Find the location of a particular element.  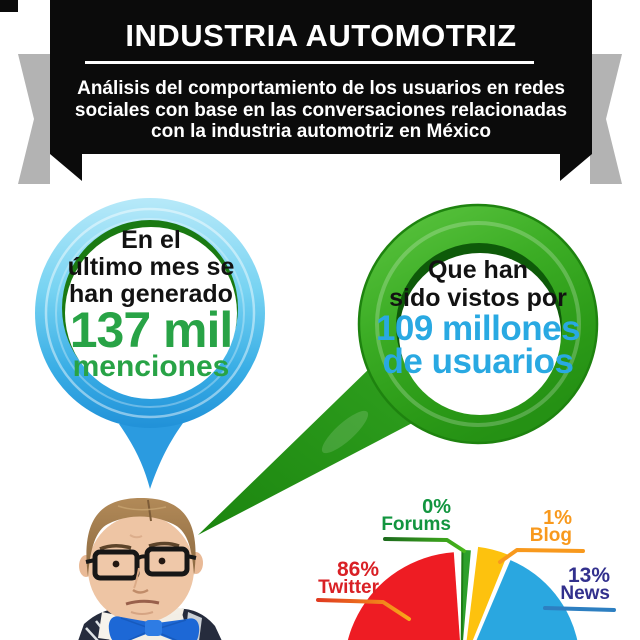

blue-ring-inner-arc is located at coordinates (150, 313).